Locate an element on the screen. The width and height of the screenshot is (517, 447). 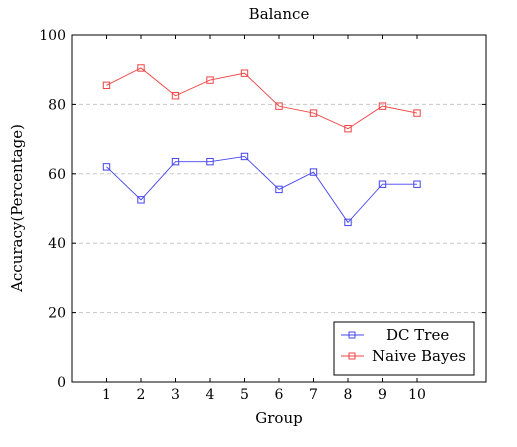
x-tick-label: 8 is located at coordinates (348, 395).